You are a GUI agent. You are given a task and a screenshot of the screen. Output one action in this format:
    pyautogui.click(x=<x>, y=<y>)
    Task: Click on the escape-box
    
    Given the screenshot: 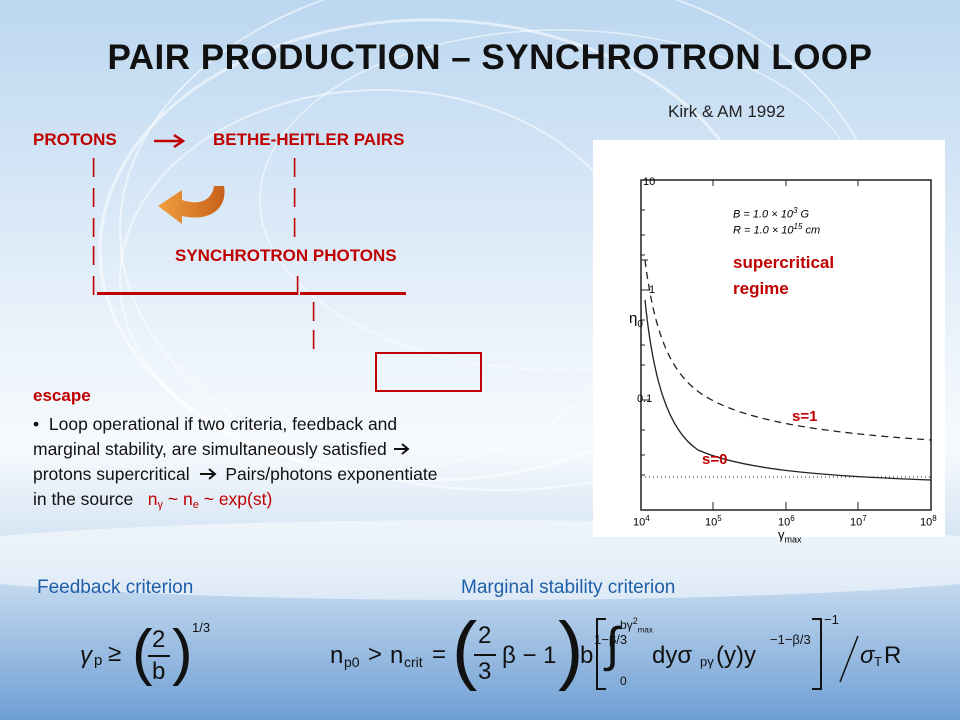 What is the action you would take?
    pyautogui.click(x=428, y=372)
    